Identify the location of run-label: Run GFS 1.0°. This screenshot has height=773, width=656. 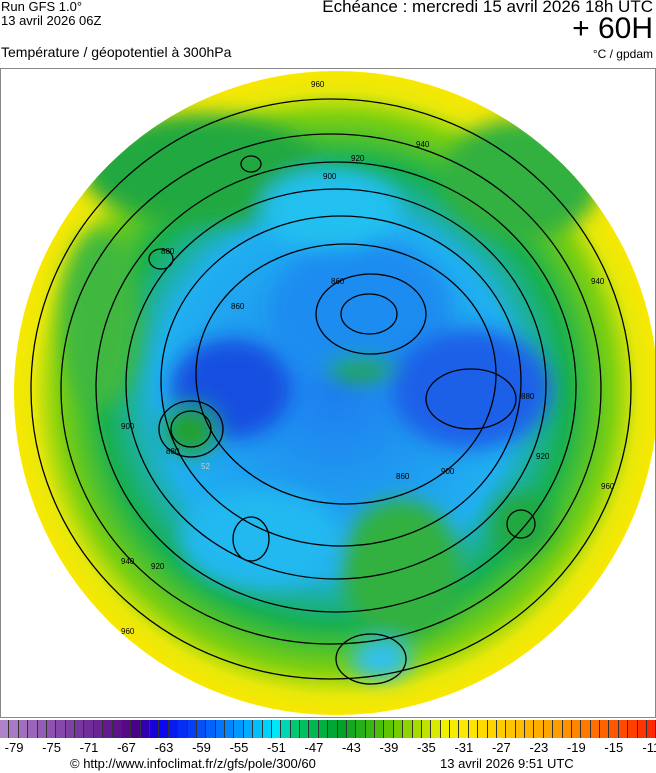
(42, 7).